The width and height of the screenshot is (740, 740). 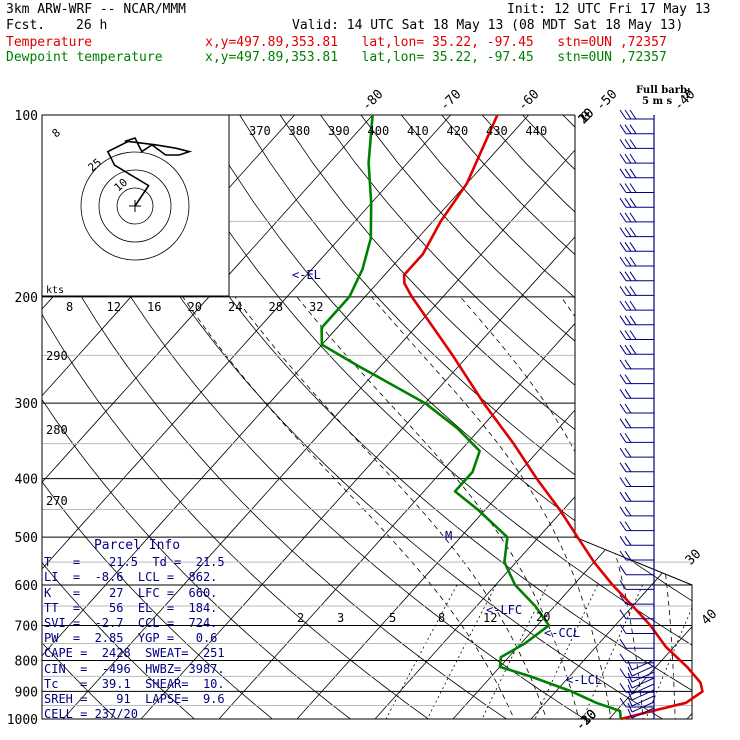 I want to click on init-time: Init: 12 UTC Fri 17 May 13, so click(x=609, y=9).